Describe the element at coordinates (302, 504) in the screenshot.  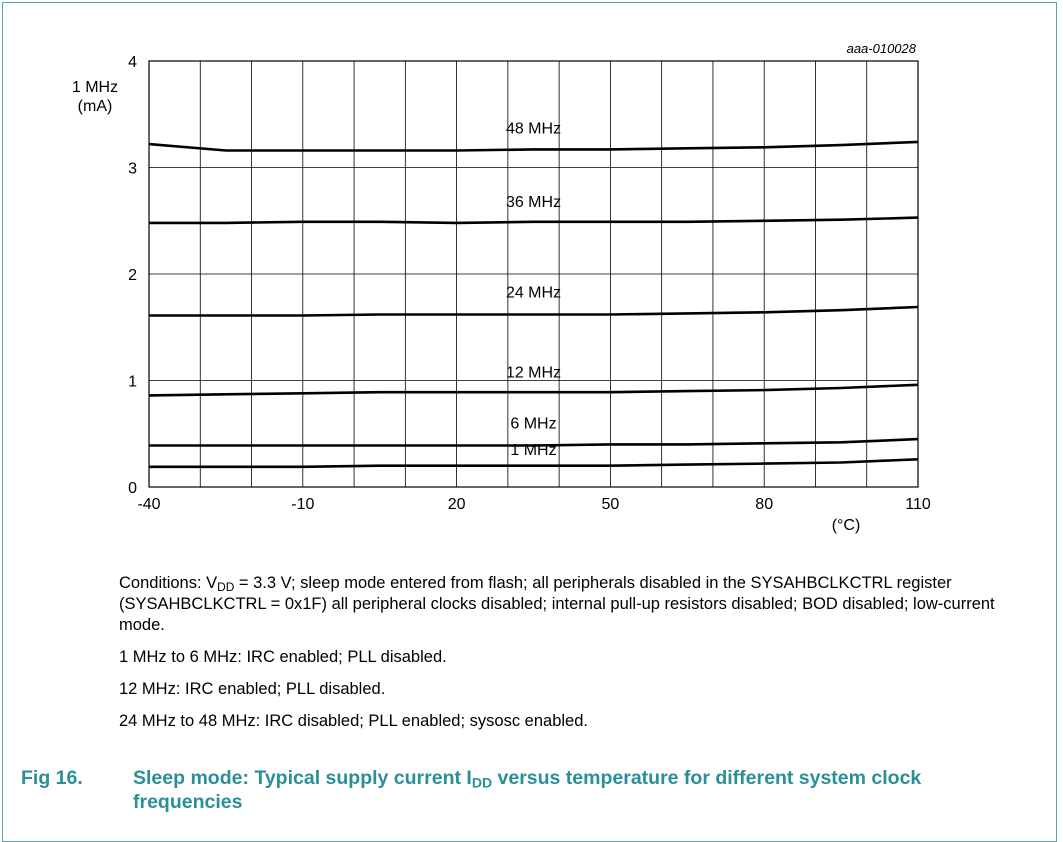
I see `x-tick-label: -10` at that location.